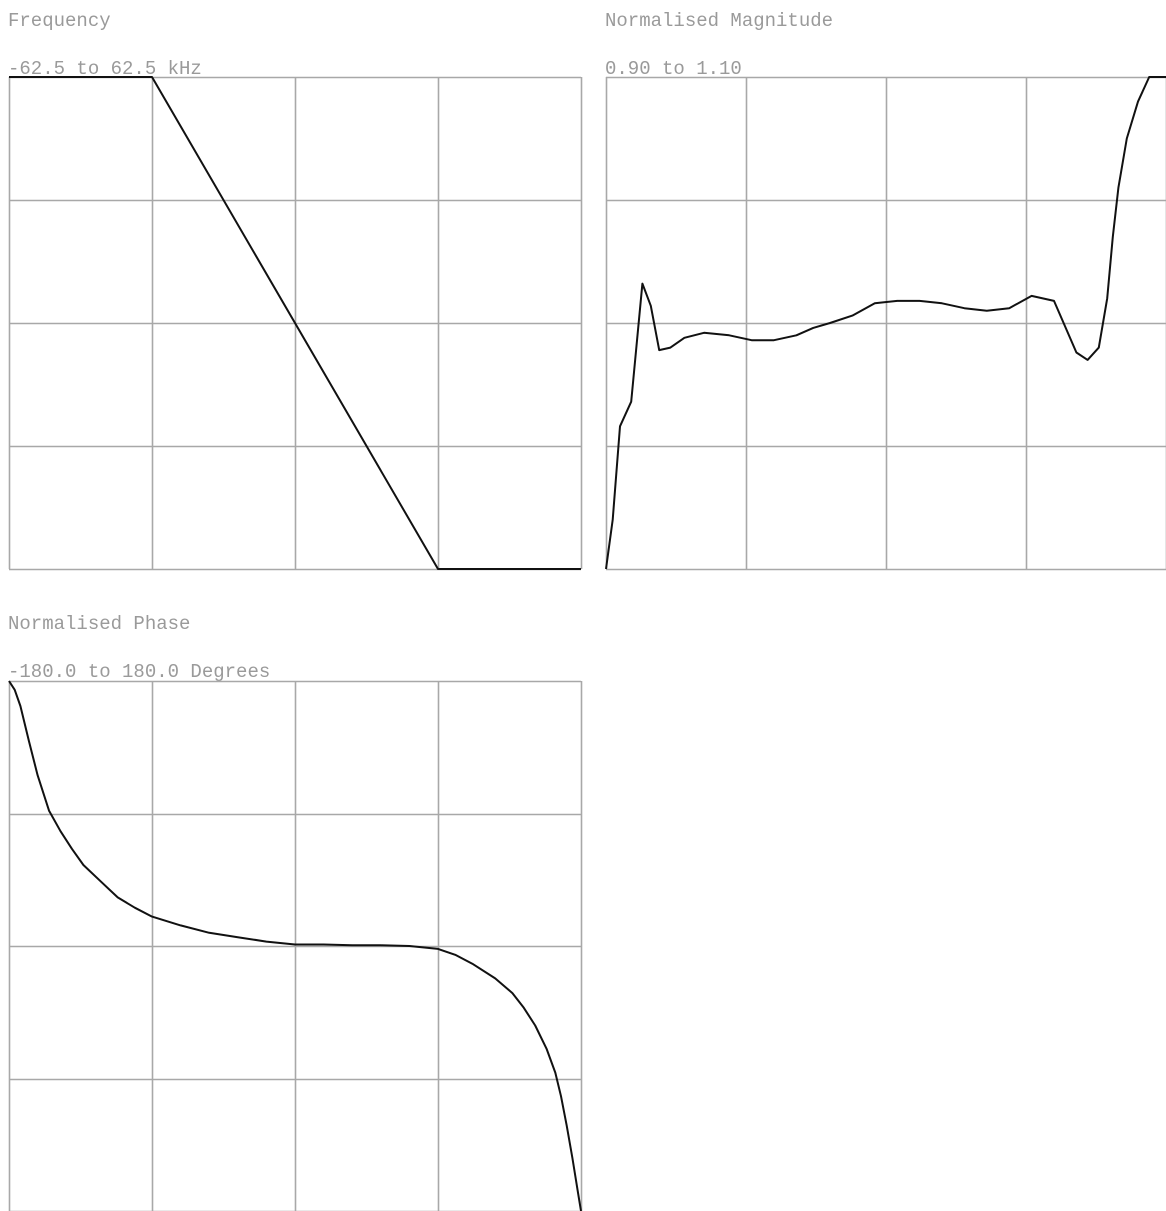 Image resolution: width=1166 pixels, height=1211 pixels. What do you see at coordinates (99, 624) in the screenshot?
I see `phase-chart-title: Normalised Phase` at bounding box center [99, 624].